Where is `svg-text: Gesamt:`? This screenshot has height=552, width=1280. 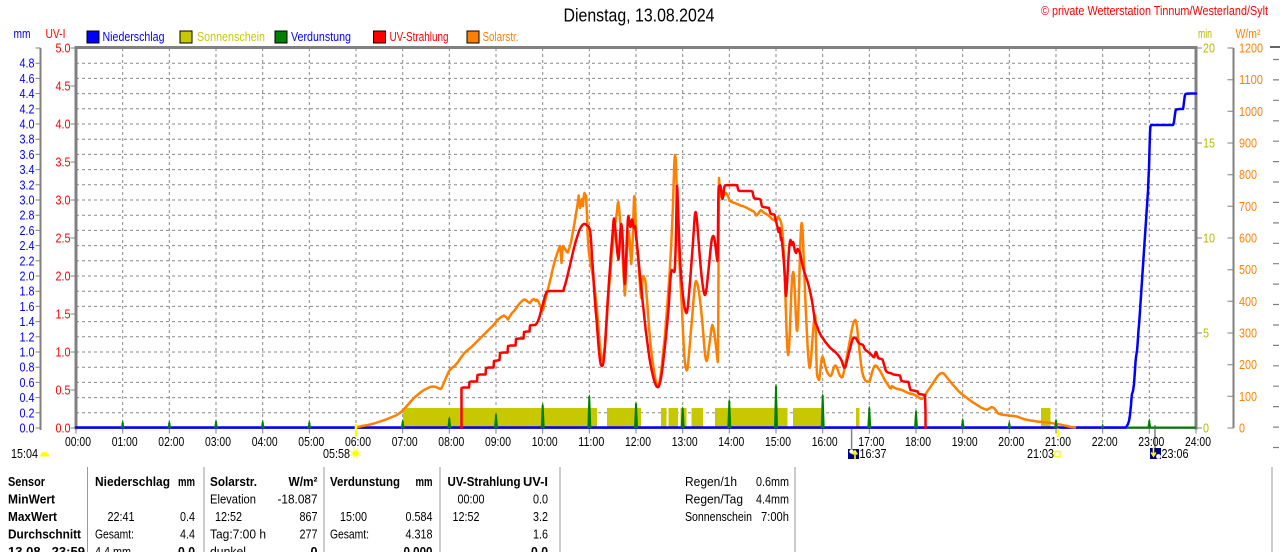 svg-text: Gesamt: is located at coordinates (349, 534).